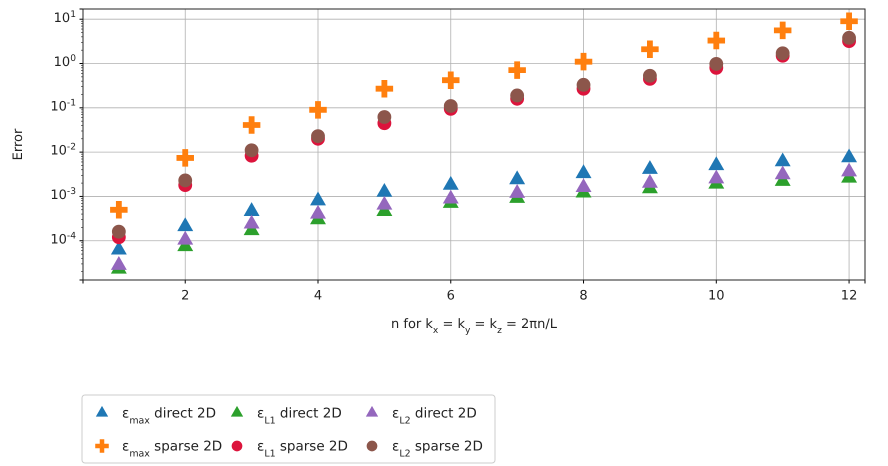  What do you see at coordinates (65, 18) in the screenshot?
I see `y-tick-label: 10$^{1}$` at bounding box center [65, 18].